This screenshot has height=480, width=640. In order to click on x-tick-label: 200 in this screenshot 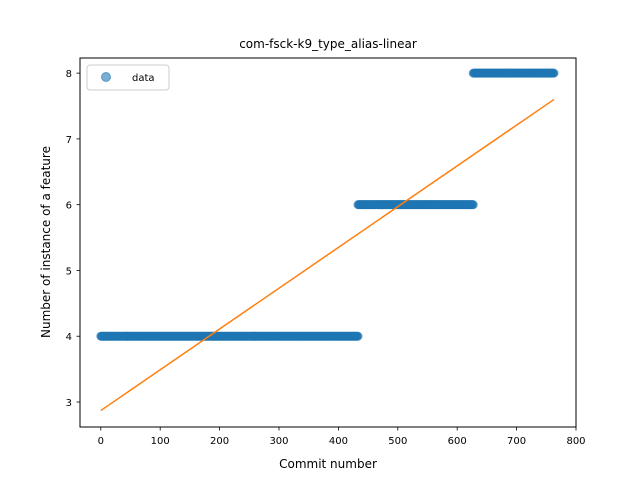, I will do `click(219, 441)`.